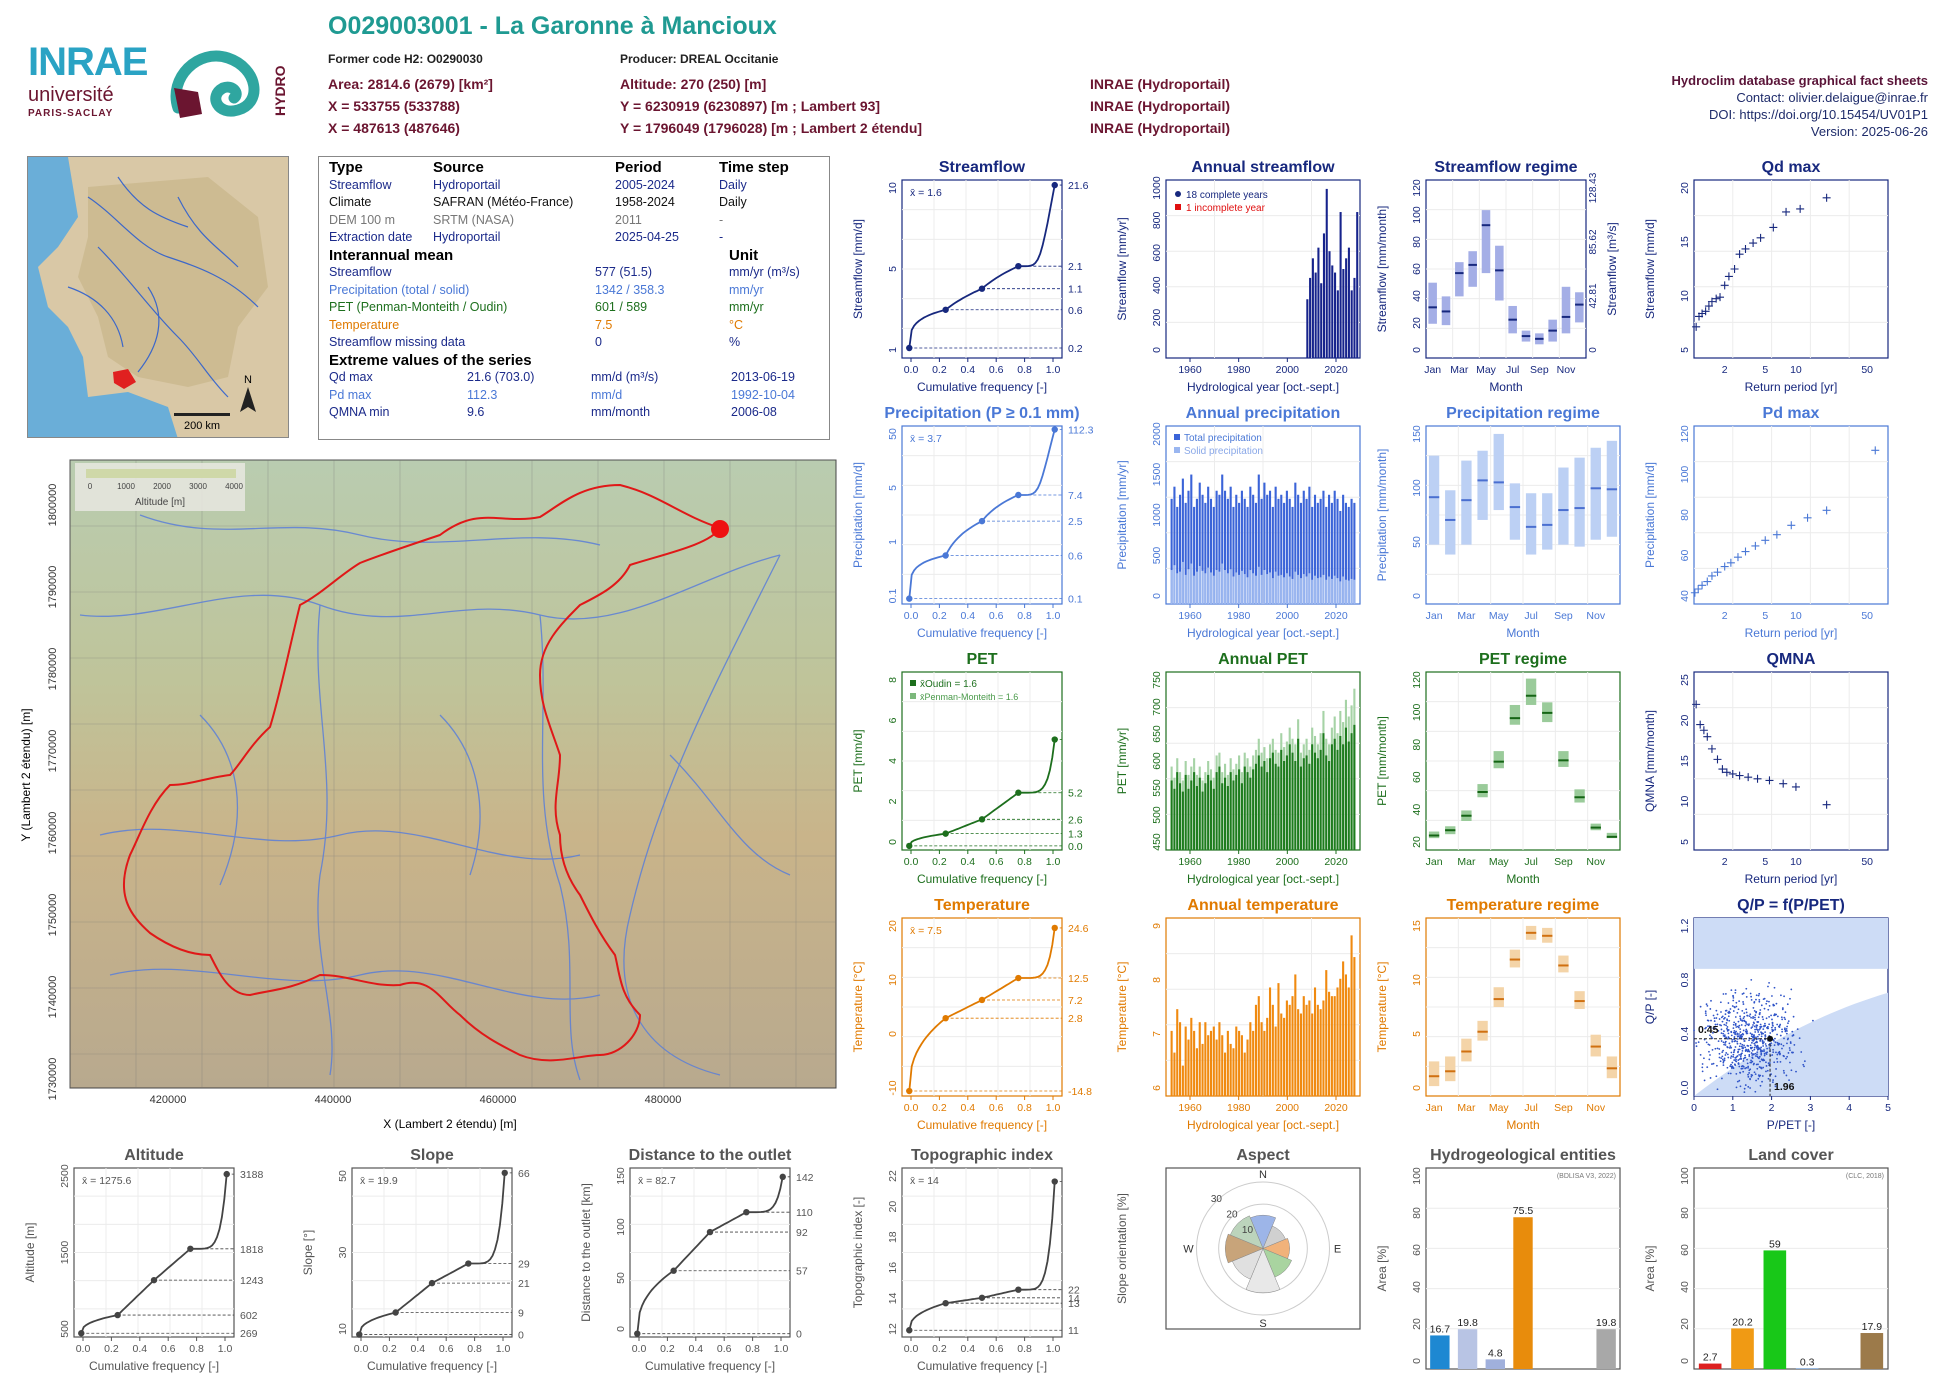  What do you see at coordinates (1832, 97) in the screenshot?
I see `contact: Contact: olivier.delaigue@inrae.fr` at bounding box center [1832, 97].